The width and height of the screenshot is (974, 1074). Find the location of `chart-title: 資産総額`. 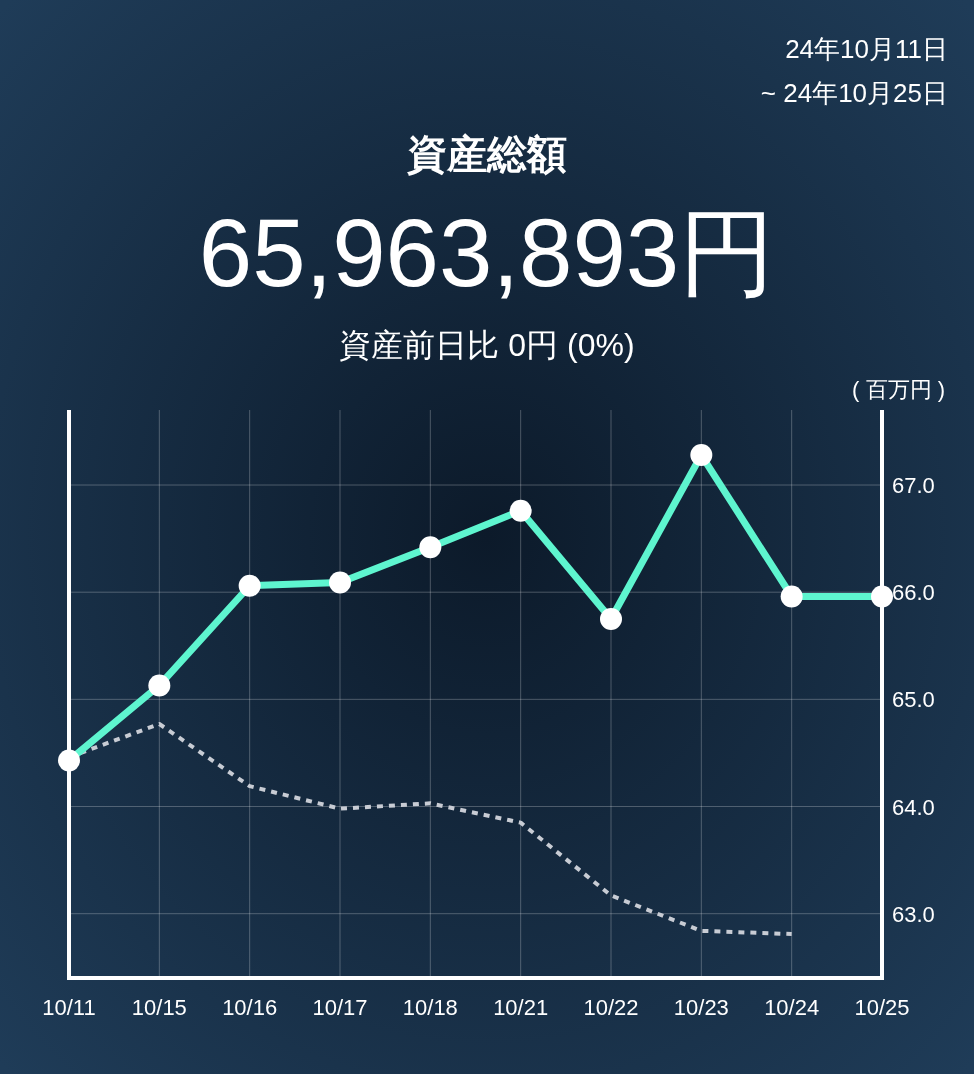

chart-title: 資産総額 is located at coordinates (487, 154).